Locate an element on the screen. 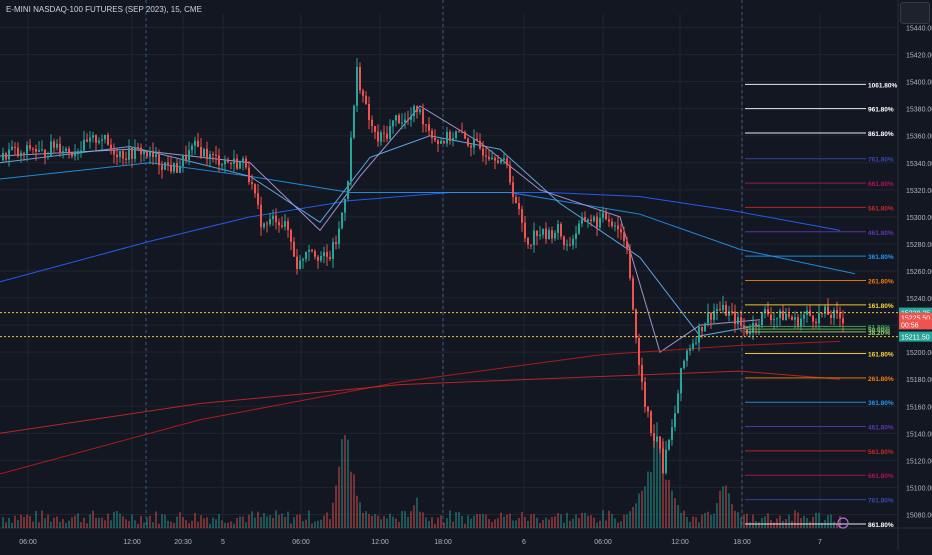 This screenshot has height=555, width=932. price-tag: 15225.50 is located at coordinates (915, 317).